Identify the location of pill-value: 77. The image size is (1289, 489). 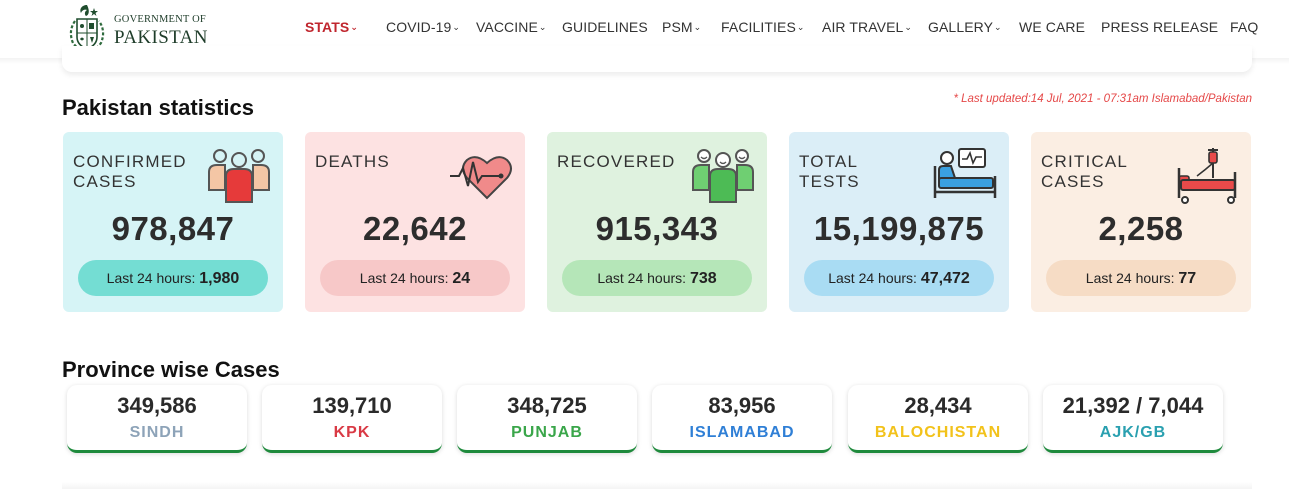
(1187, 278).